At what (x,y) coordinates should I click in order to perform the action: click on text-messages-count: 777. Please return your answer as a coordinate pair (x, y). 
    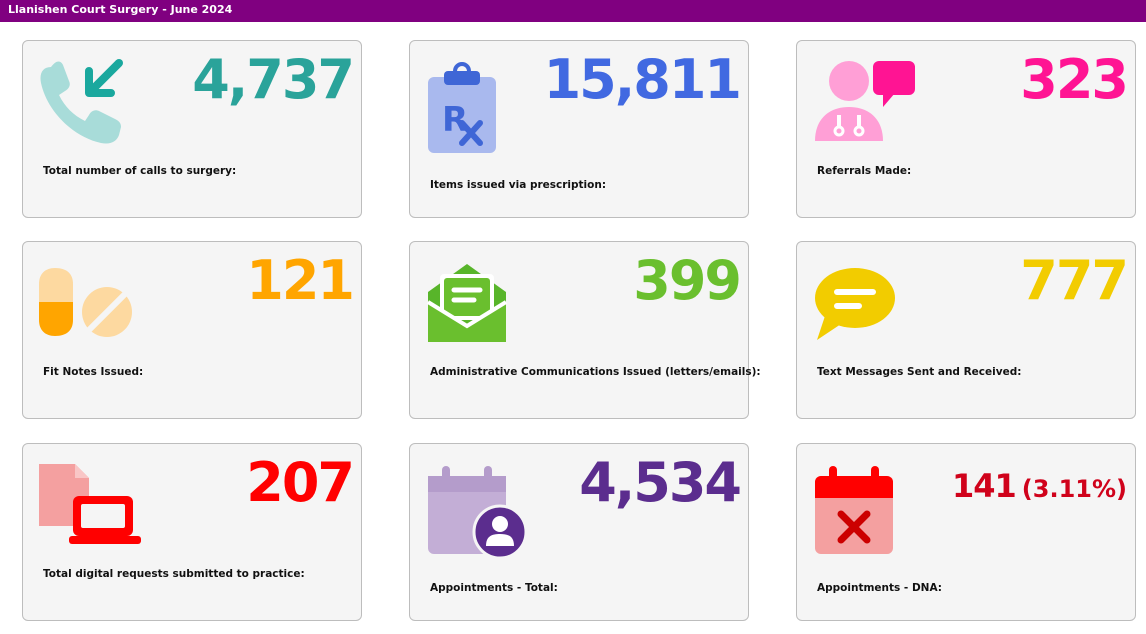
    Looking at the image, I should click on (1074, 280).